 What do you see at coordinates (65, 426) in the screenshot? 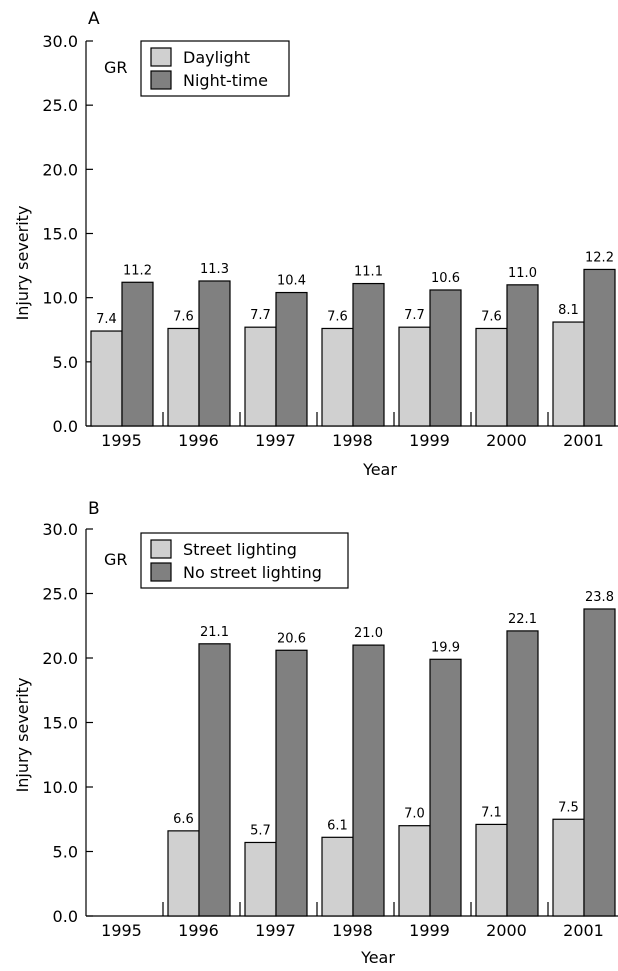
I see `panel-a-y-tick-label: 0.0` at bounding box center [65, 426].